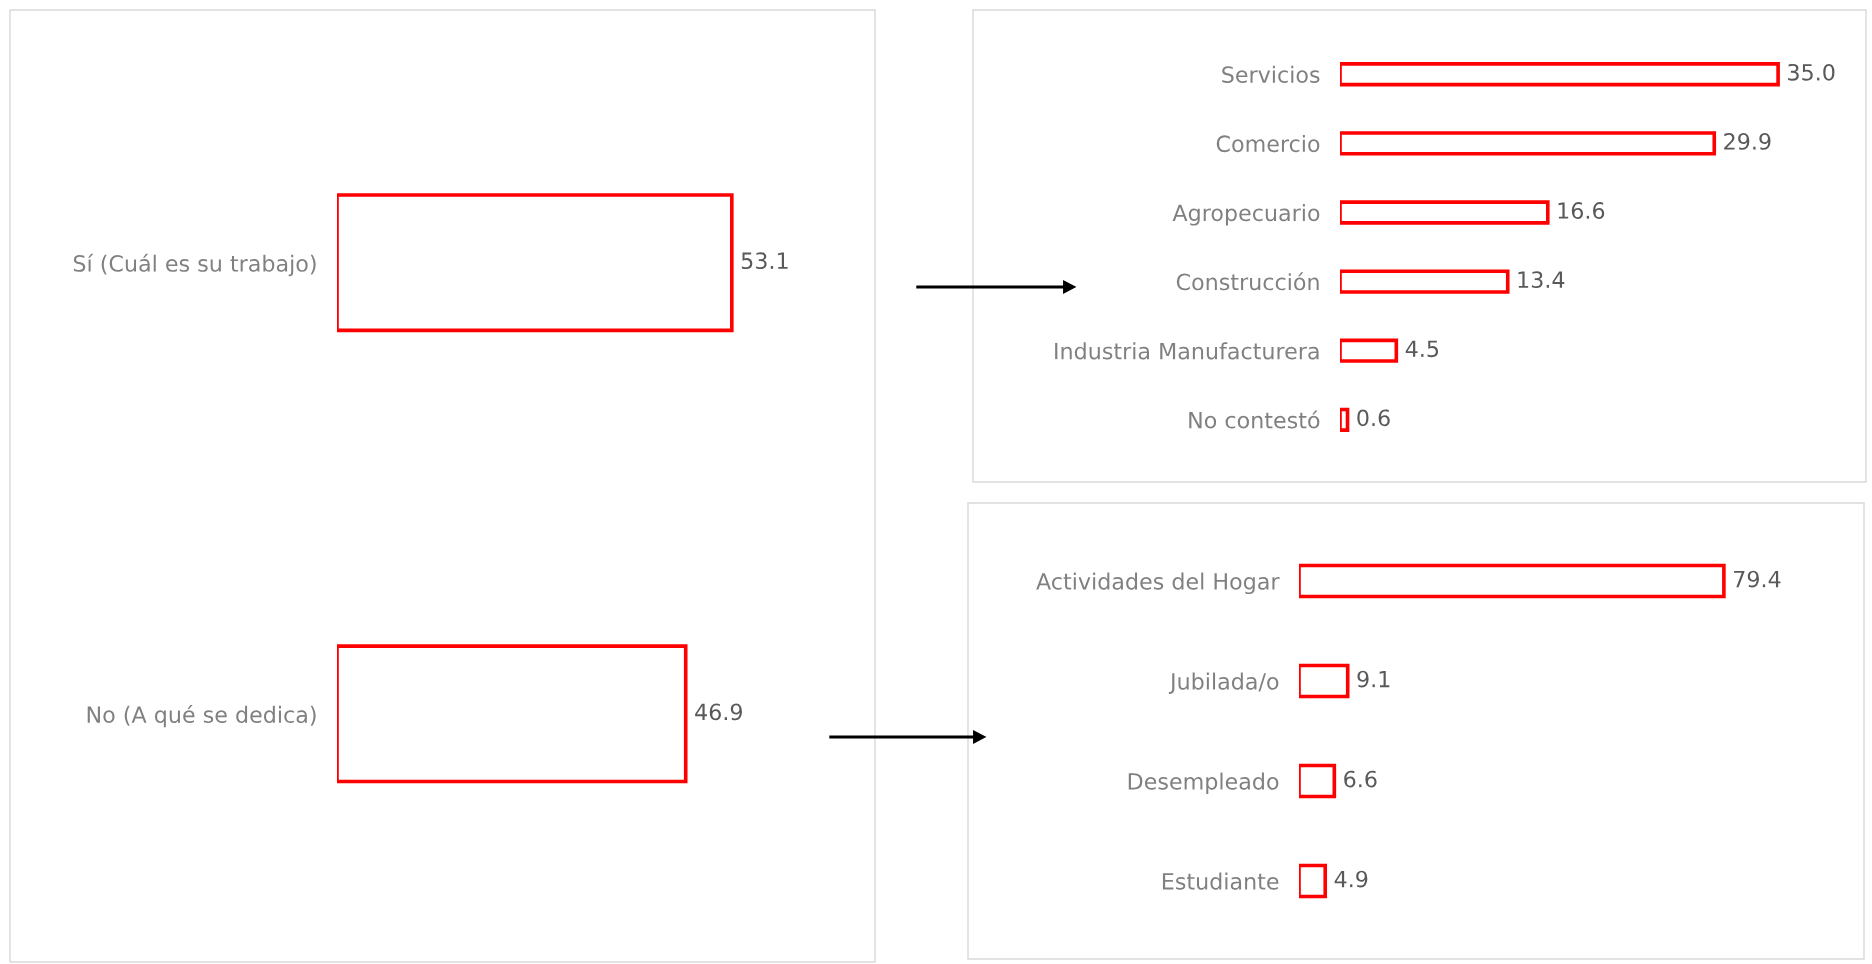 The width and height of the screenshot is (1872, 964). Describe the element at coordinates (1268, 143) in the screenshot. I see `y-tick-label: Comercio` at that location.